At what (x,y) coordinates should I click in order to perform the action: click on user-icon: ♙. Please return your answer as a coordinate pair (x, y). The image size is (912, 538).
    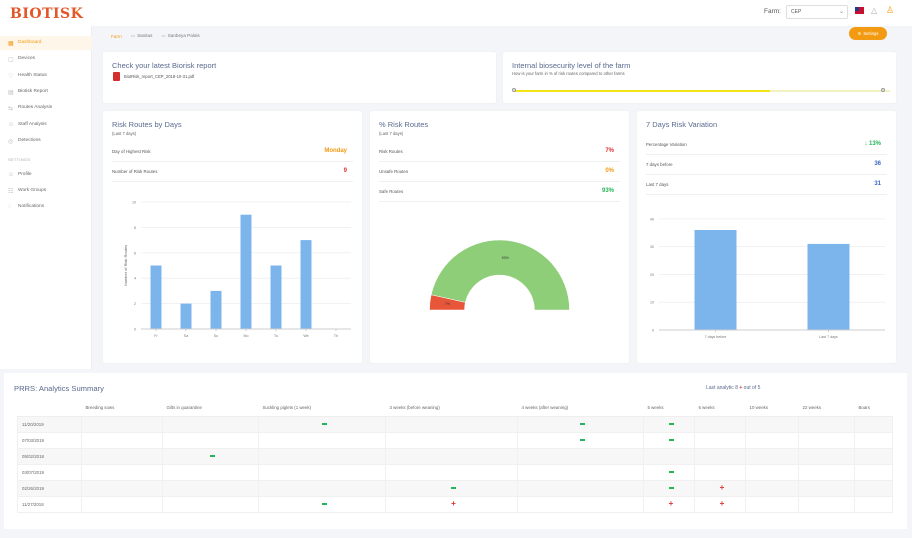
    Looking at the image, I should click on (890, 10).